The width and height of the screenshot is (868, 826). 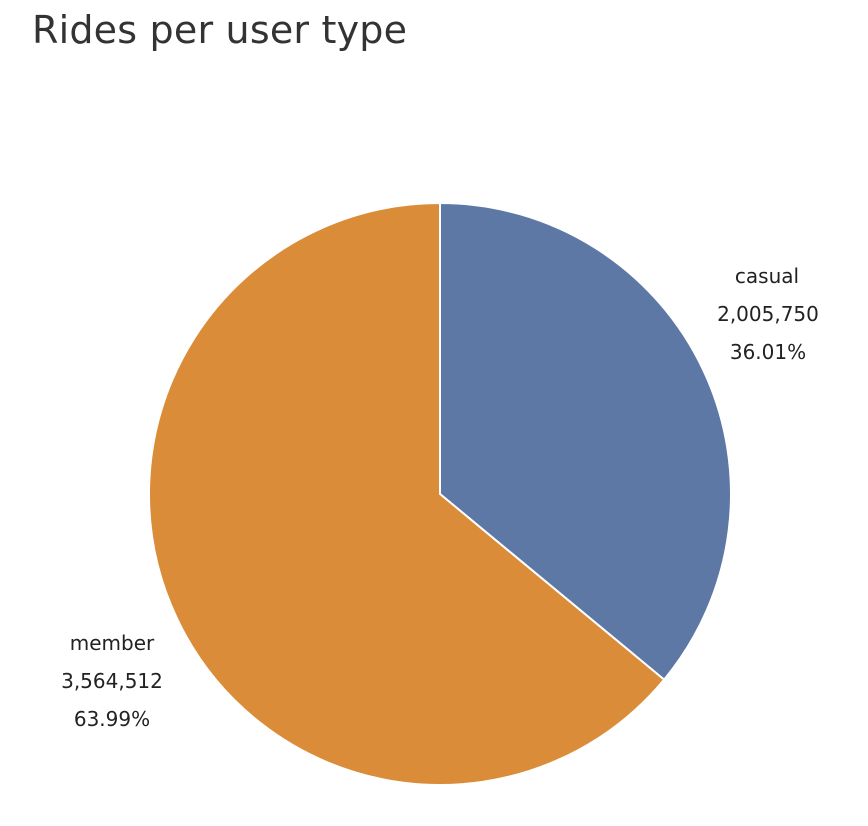 What do you see at coordinates (767, 276) in the screenshot?
I see `slice-label-casual-name: casual` at bounding box center [767, 276].